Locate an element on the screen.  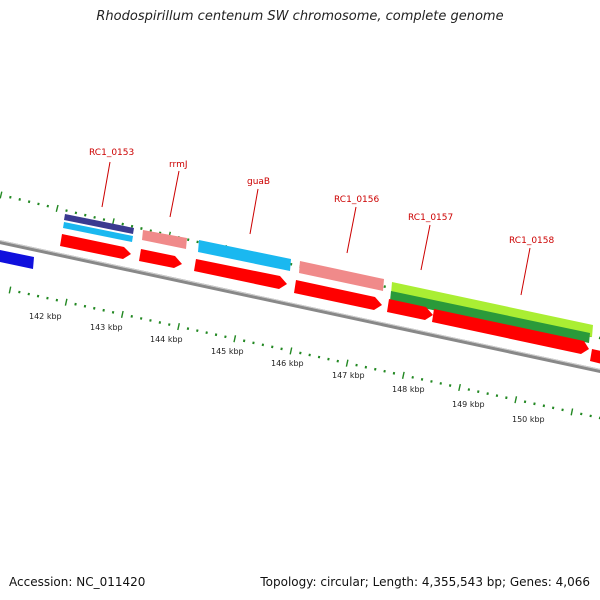
gene-label-rc1-0153: RC1_0153 is located at coordinates (111, 153).